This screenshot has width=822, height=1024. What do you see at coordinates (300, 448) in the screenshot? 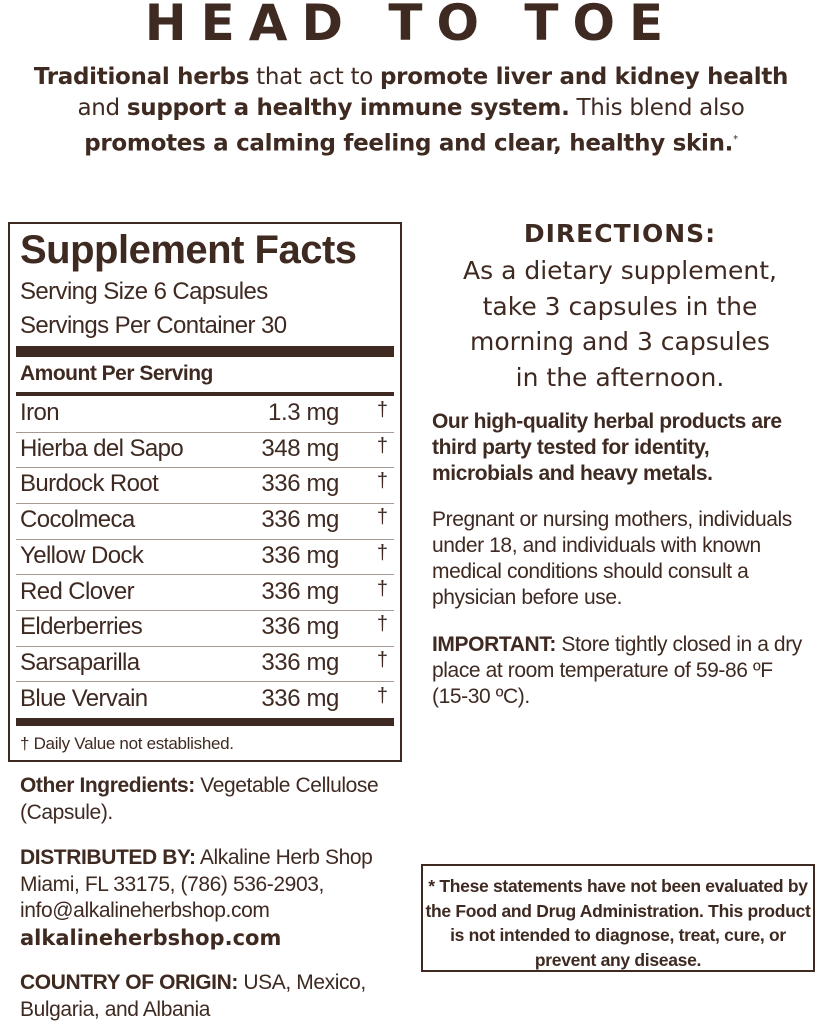
I see `ingredient-amount: 348 mg` at bounding box center [300, 448].